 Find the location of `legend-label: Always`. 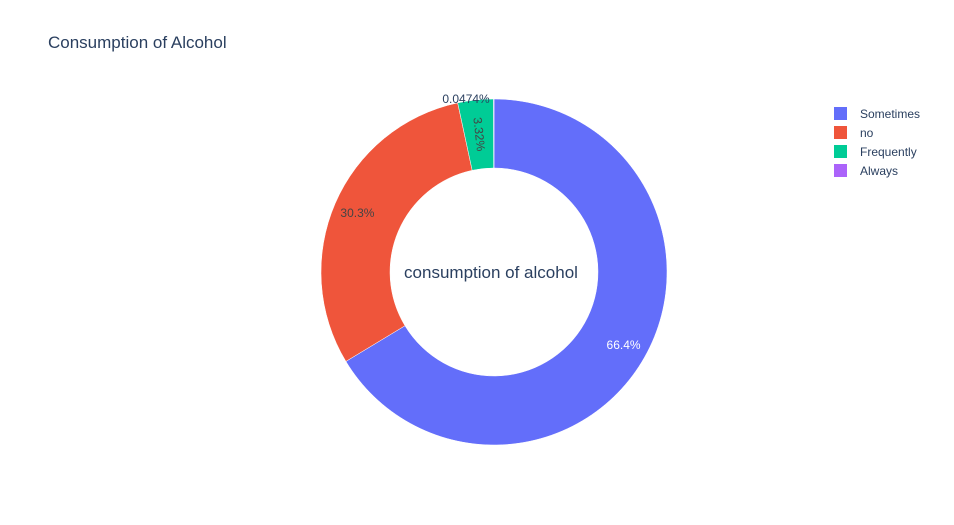

legend-label: Always is located at coordinates (879, 170).